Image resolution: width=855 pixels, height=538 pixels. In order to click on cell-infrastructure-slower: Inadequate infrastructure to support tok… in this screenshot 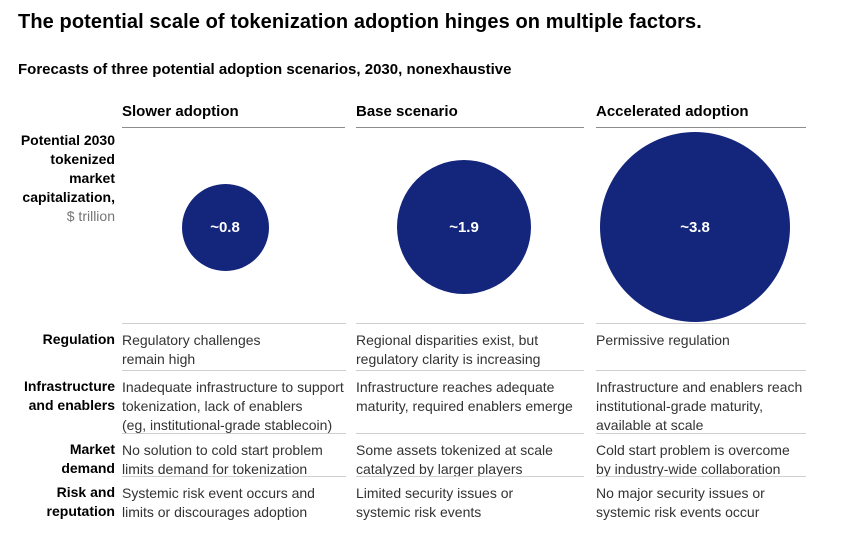, I will do `click(234, 402)`.